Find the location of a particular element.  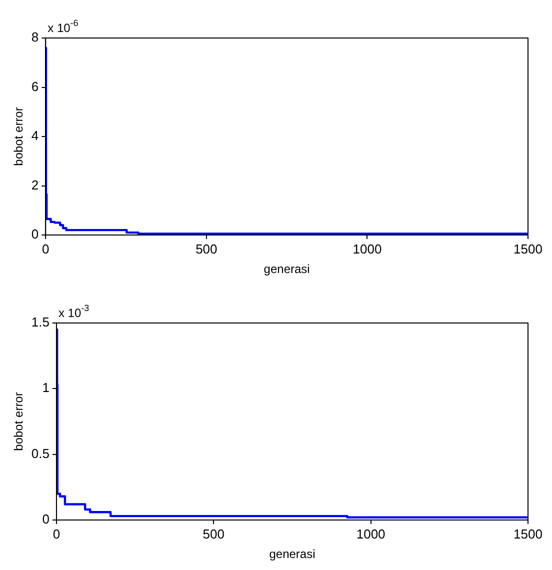

y-tick-label: 1 is located at coordinates (46, 388).